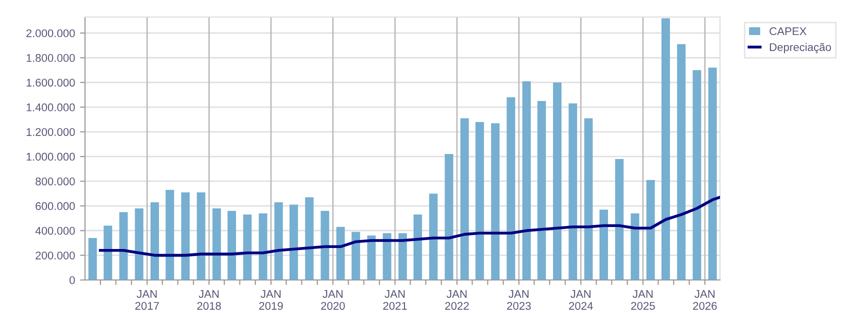  What do you see at coordinates (50, 82) in the screenshot?
I see `y-tick-label: 1.600.000` at bounding box center [50, 82].